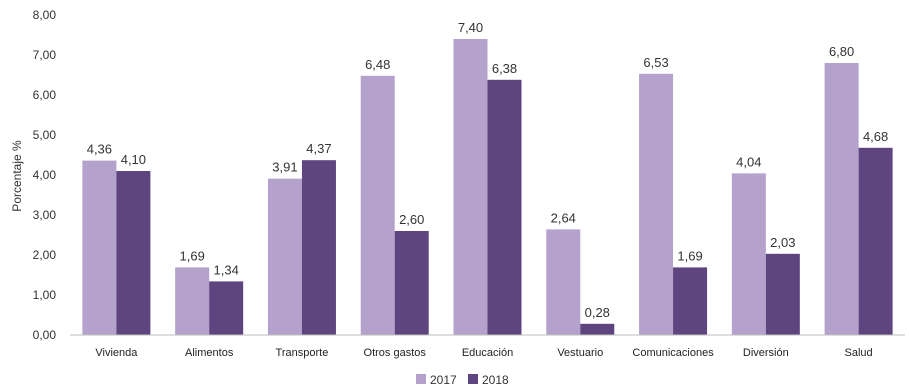 The height and width of the screenshot is (390, 909). What do you see at coordinates (487, 353) in the screenshot?
I see `x-category-label: Educación` at bounding box center [487, 353].